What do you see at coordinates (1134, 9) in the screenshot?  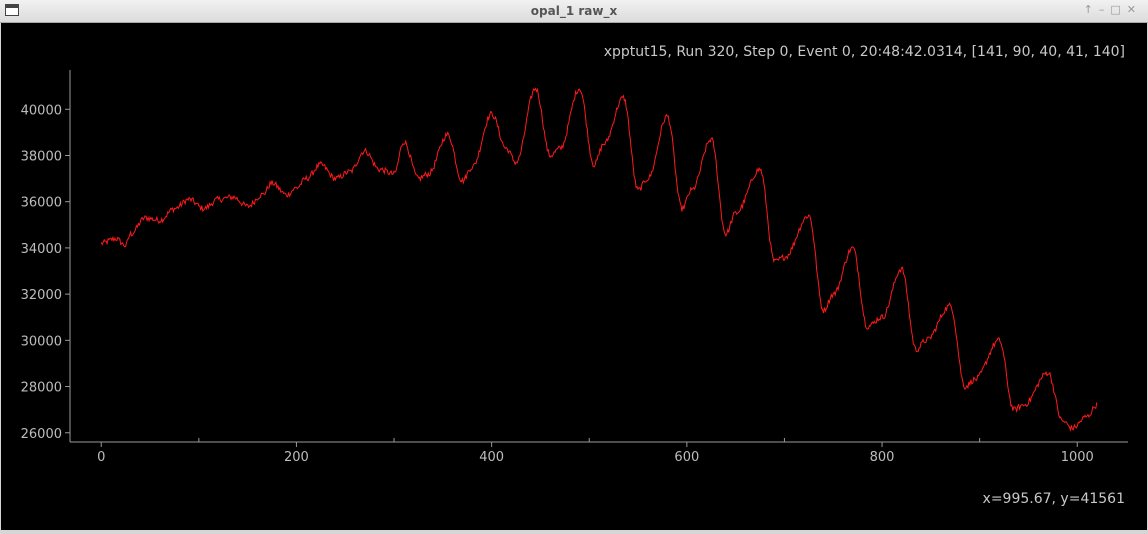 I see `close-icon: ✕` at bounding box center [1134, 9].